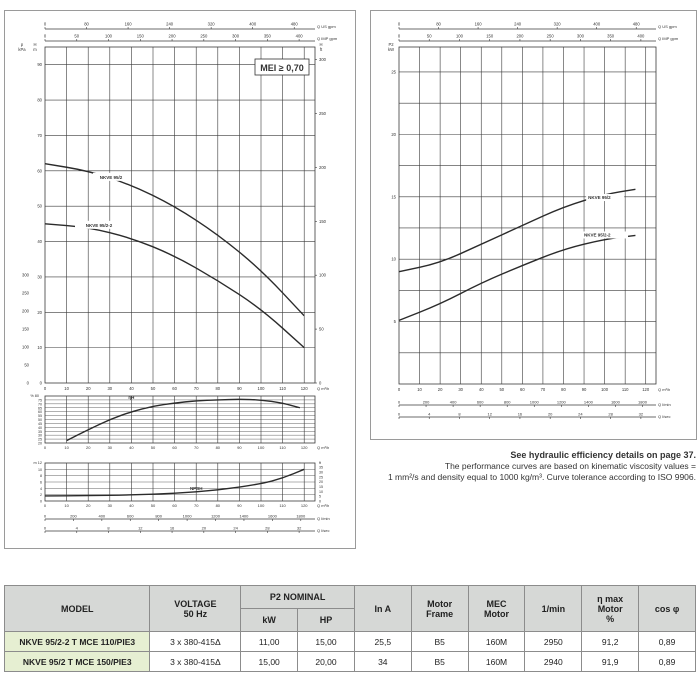  What do you see at coordinates (66, 388) in the screenshot?
I see `main-x-tick-label: 10` at bounding box center [66, 388].